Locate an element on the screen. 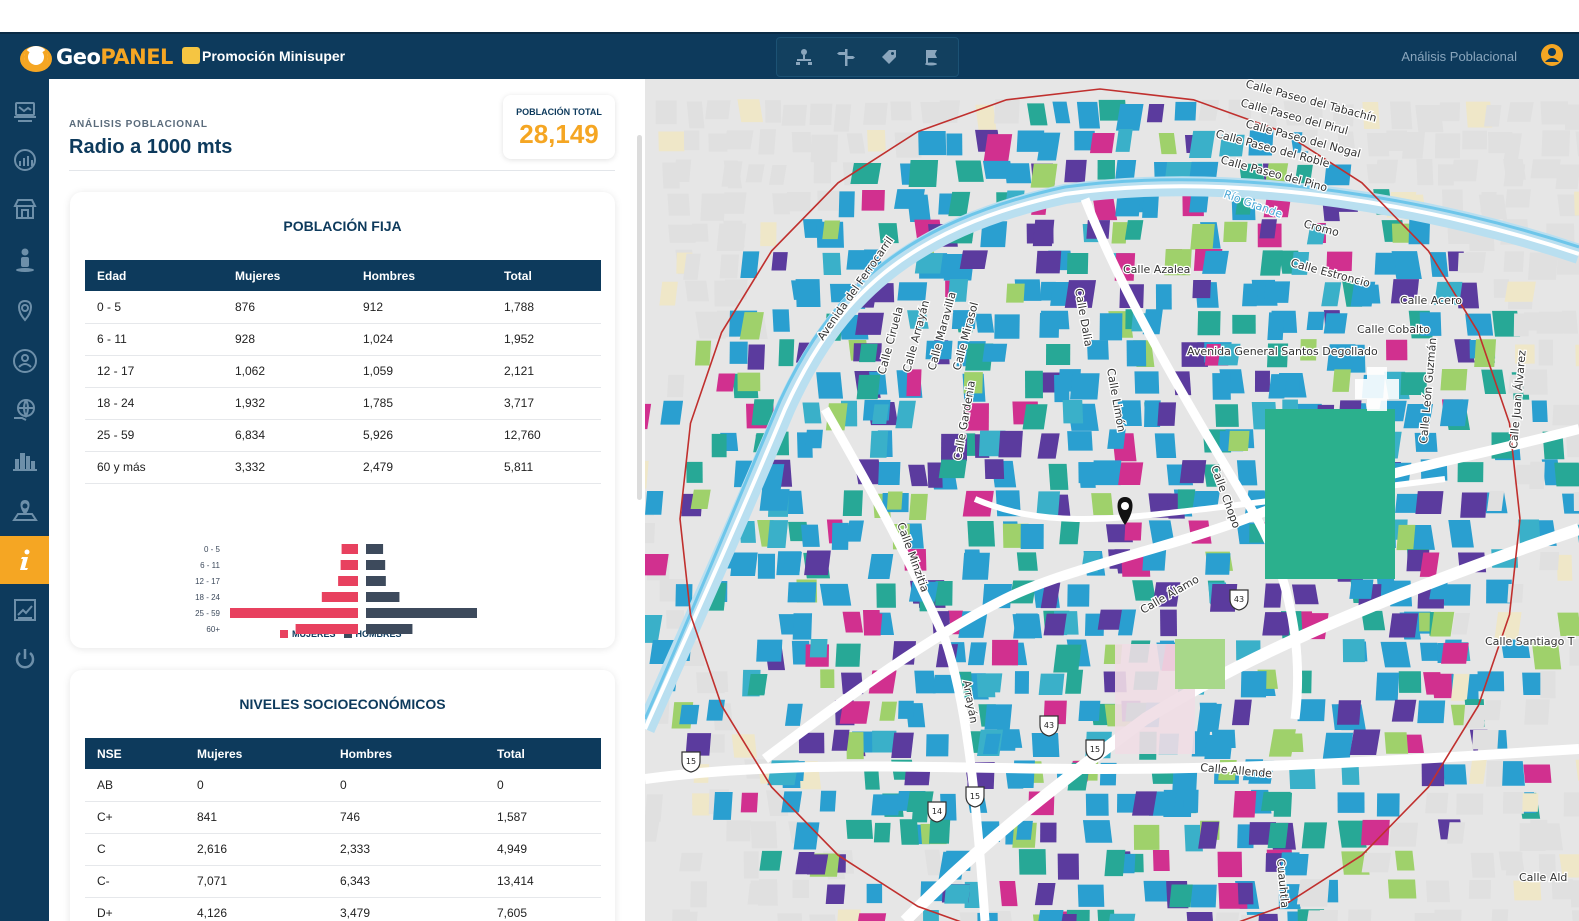 Image resolution: width=1579 pixels, height=921 pixels. sidebar-item-person is located at coordinates (24, 260).